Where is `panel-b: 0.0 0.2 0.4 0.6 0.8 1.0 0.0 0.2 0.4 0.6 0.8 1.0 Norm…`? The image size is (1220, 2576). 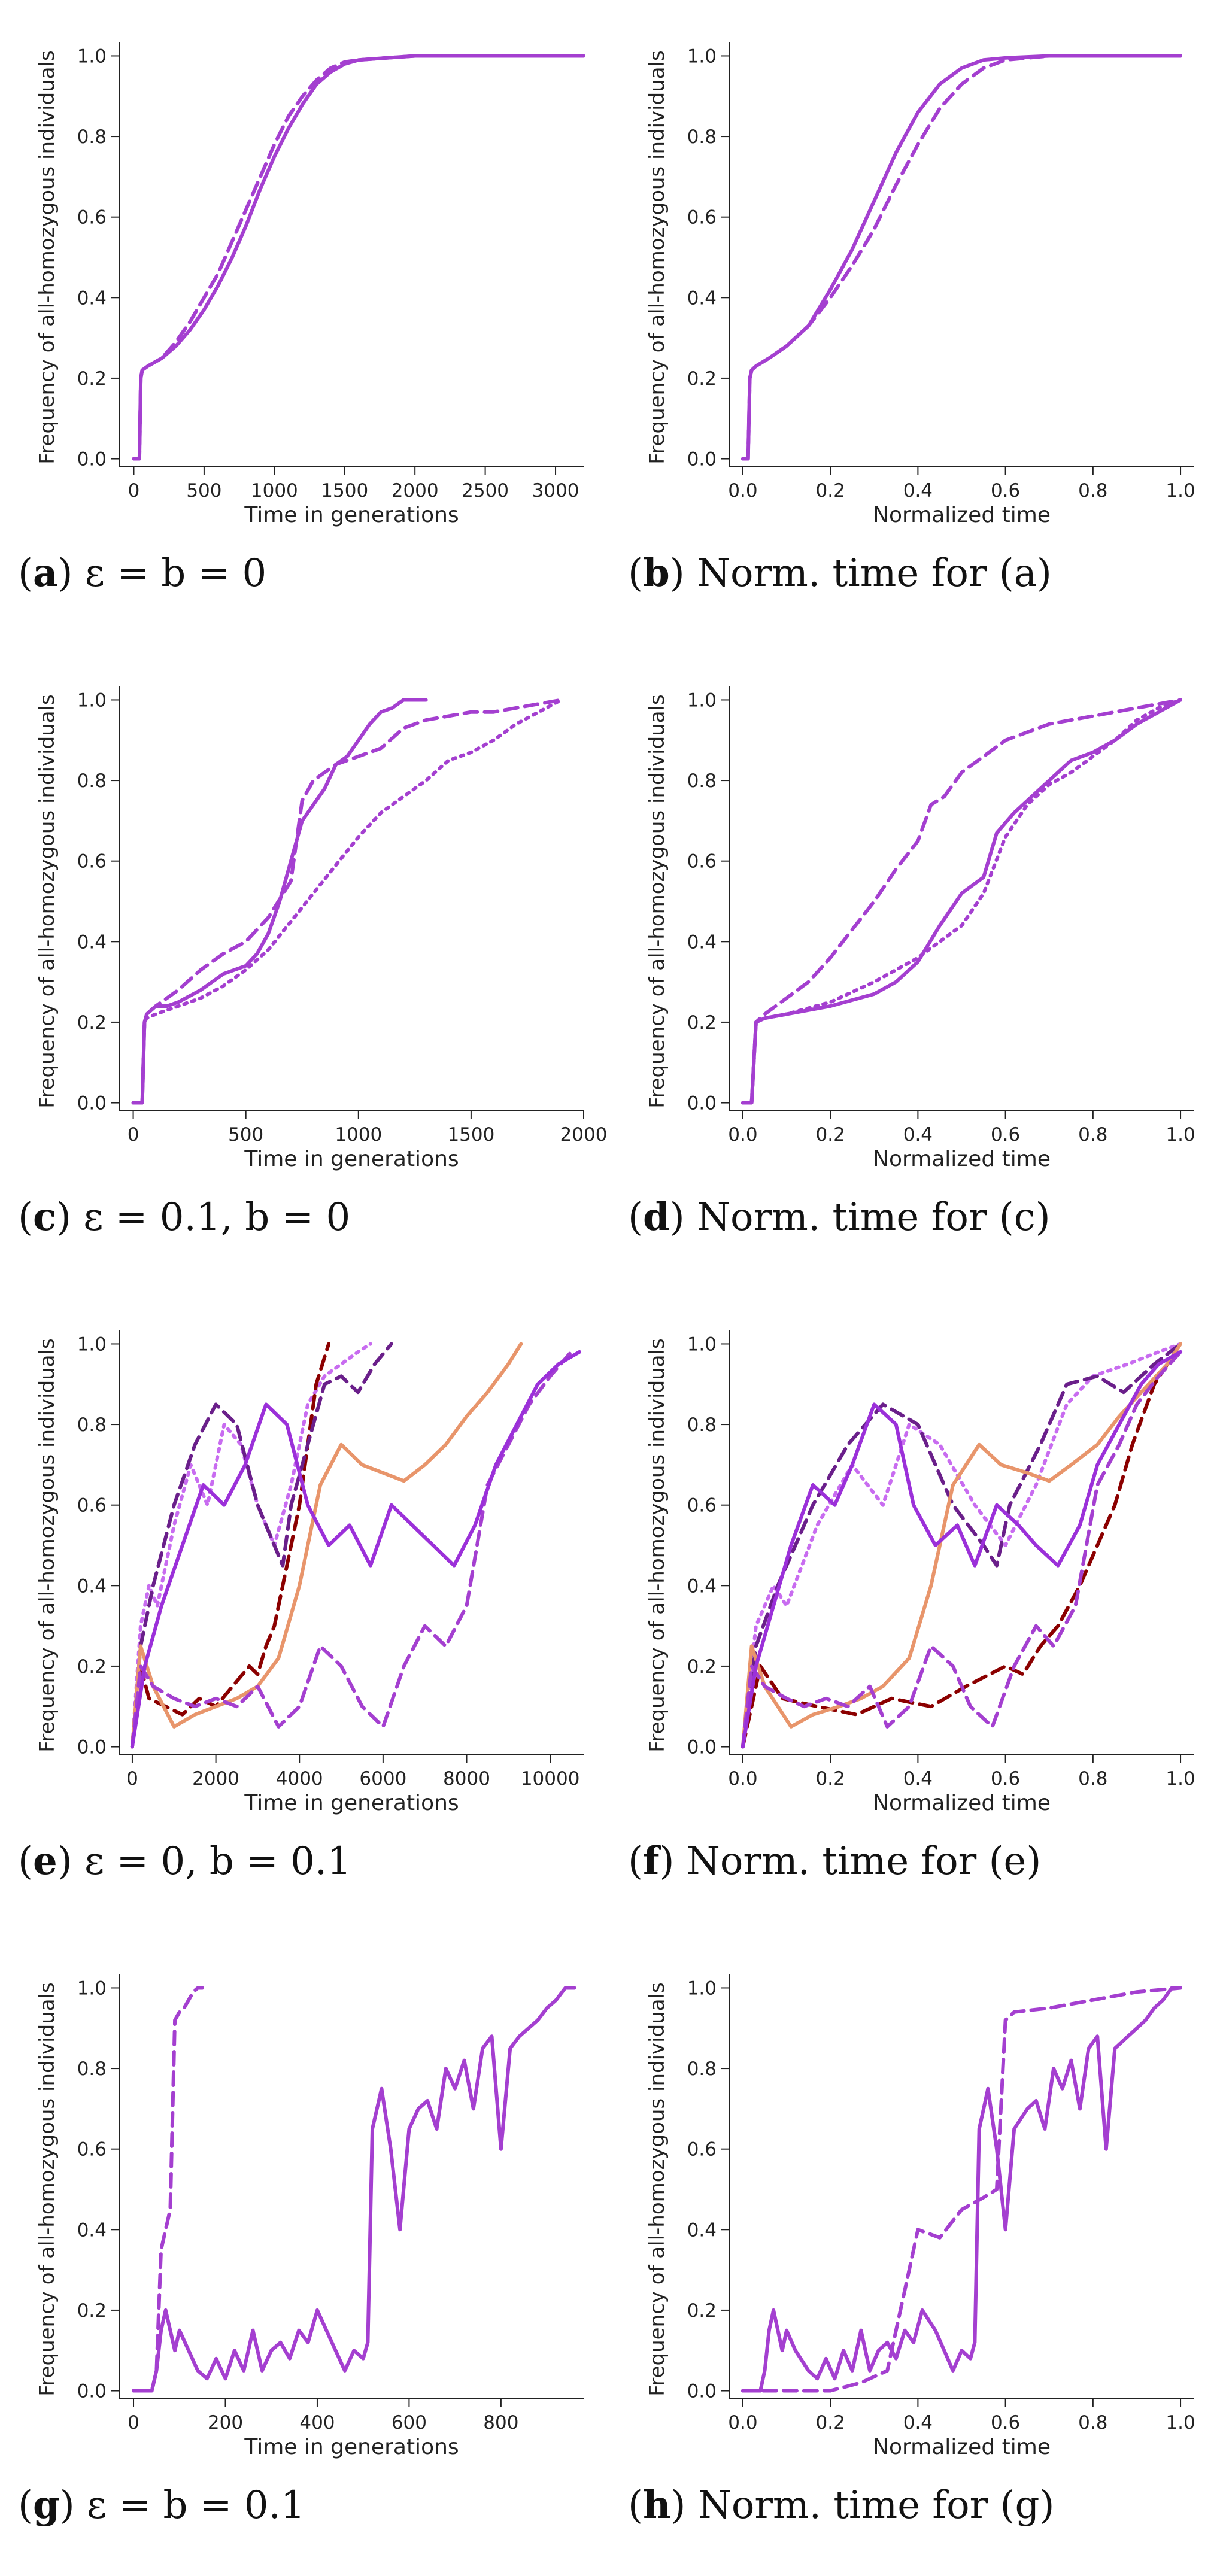
panel-b: 0.0 0.2 0.4 0.6 0.8 1.0 0.0 0.2 0.4 0.6 0.8 1.0 Norm… is located at coordinates (915, 322).